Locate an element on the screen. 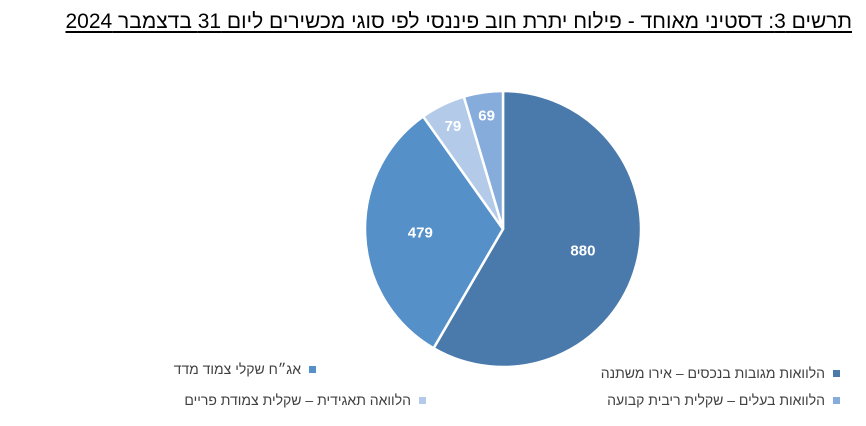 This screenshot has height=426, width=866. legend-entry-corporate-prime-loan: הלוואה תאגידית – שקלית צמודת פריים is located at coordinates (305, 400).